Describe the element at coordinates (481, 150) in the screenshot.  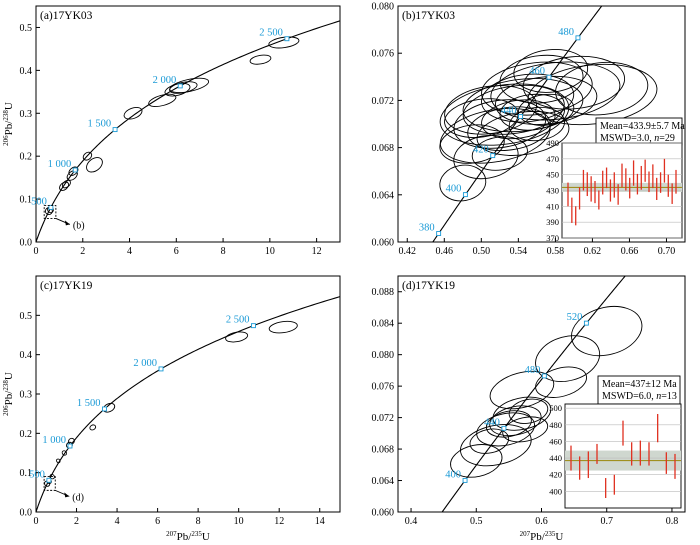
I see `age-label: 420` at that location.